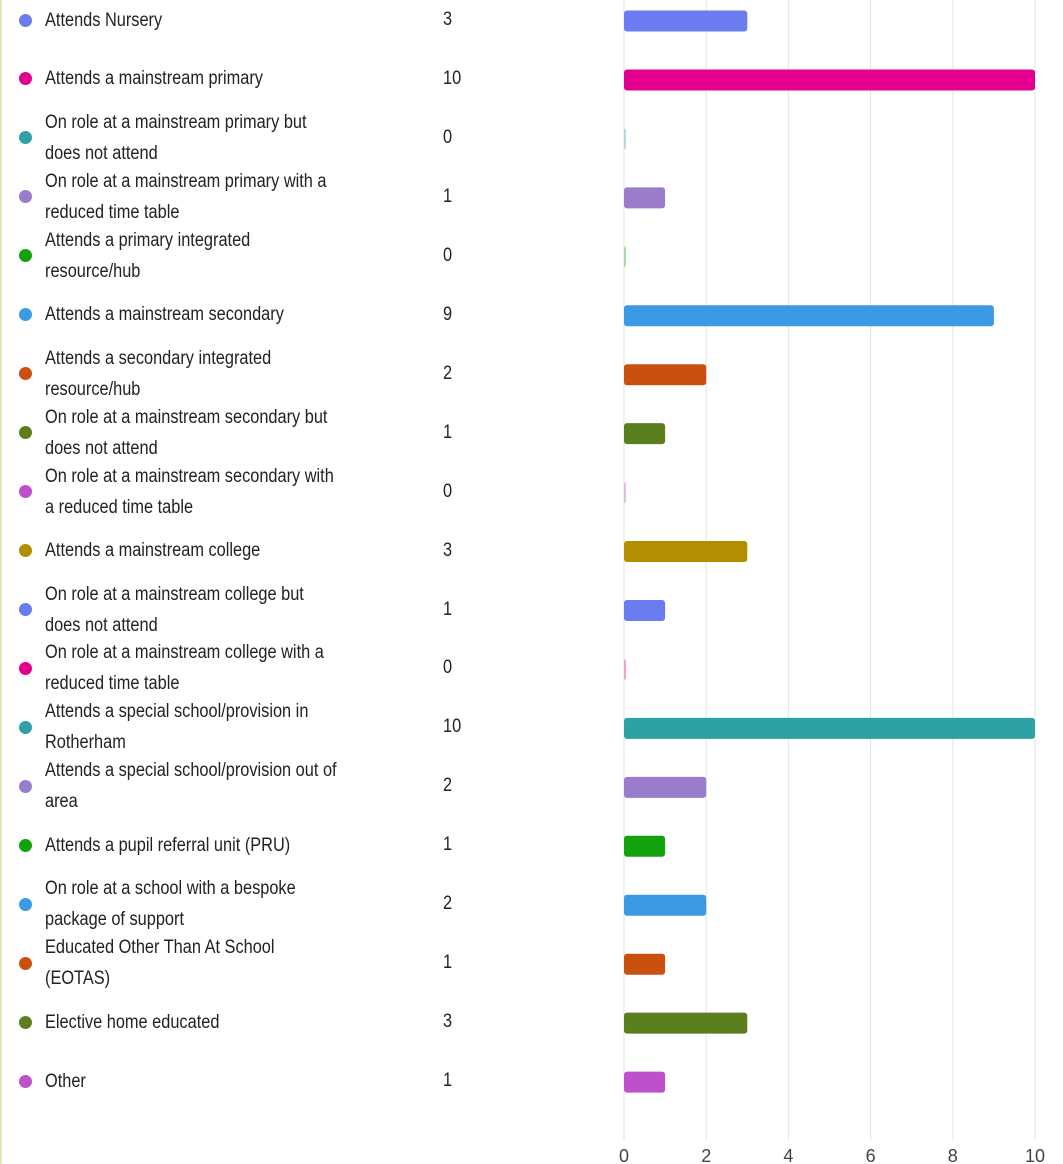 The height and width of the screenshot is (1164, 1063). Describe the element at coordinates (1, 582) in the screenshot. I see `left-border` at that location.